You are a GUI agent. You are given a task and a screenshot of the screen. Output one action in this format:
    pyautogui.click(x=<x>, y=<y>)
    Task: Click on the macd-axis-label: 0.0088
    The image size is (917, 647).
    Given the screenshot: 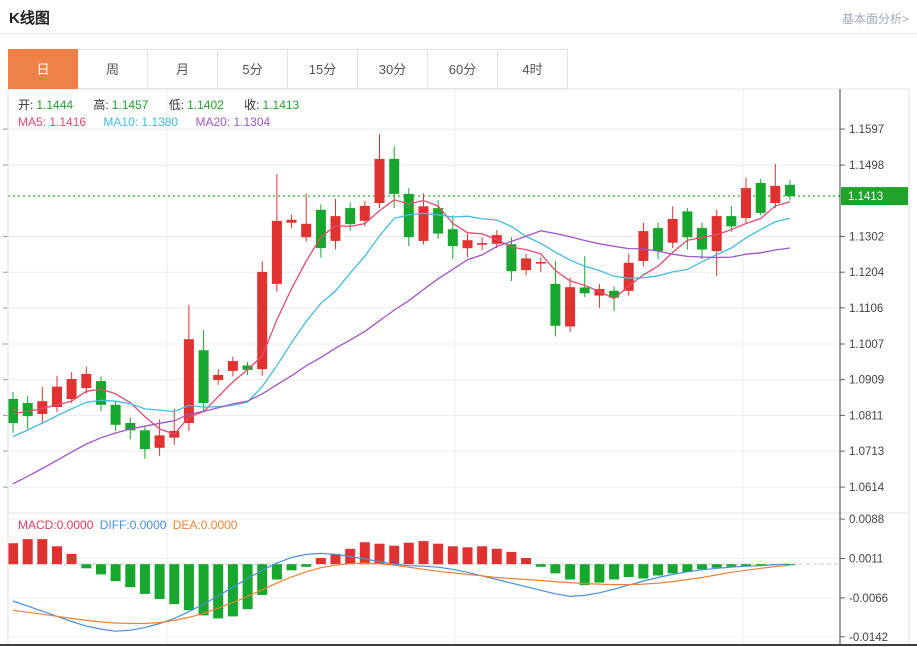 What is the action you would take?
    pyautogui.click(x=866, y=520)
    